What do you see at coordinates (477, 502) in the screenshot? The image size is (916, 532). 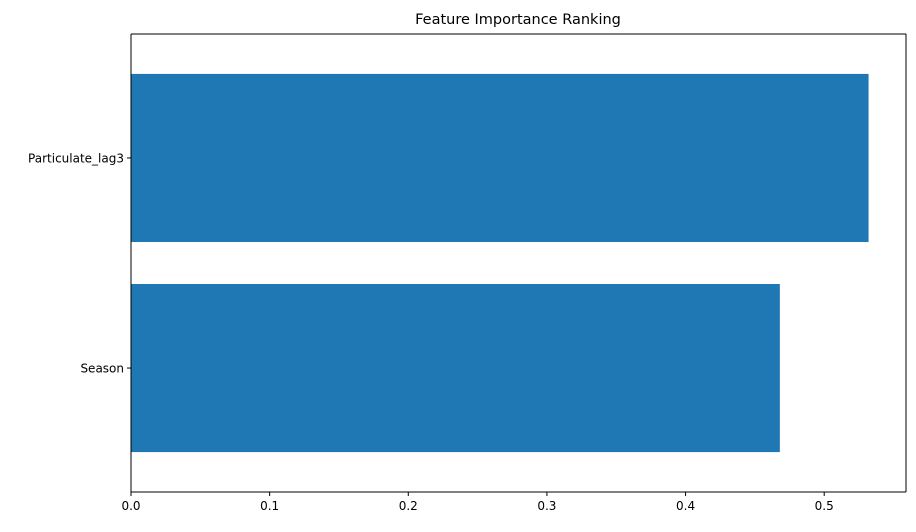 I see `x-axis-ticks: 0.0 0.1 0.2 0.3 0.4 0.5` at bounding box center [477, 502].